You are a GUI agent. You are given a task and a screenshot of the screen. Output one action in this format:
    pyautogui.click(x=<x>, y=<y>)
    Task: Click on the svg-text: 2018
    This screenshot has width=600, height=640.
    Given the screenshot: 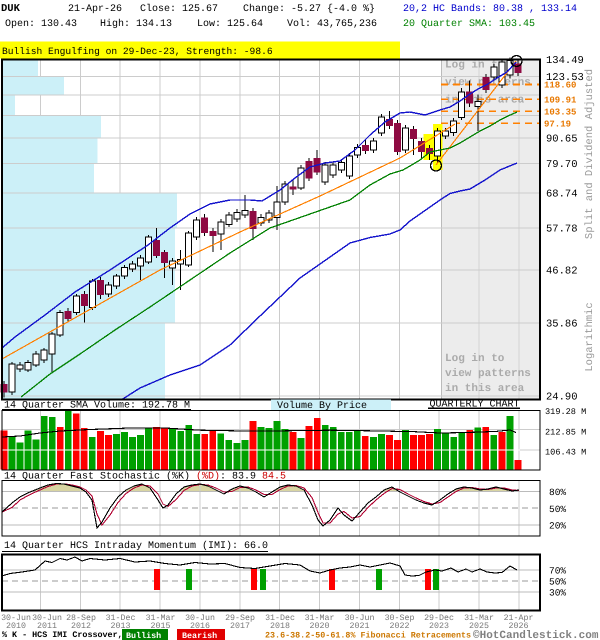 What is the action you would take?
    pyautogui.click(x=280, y=626)
    